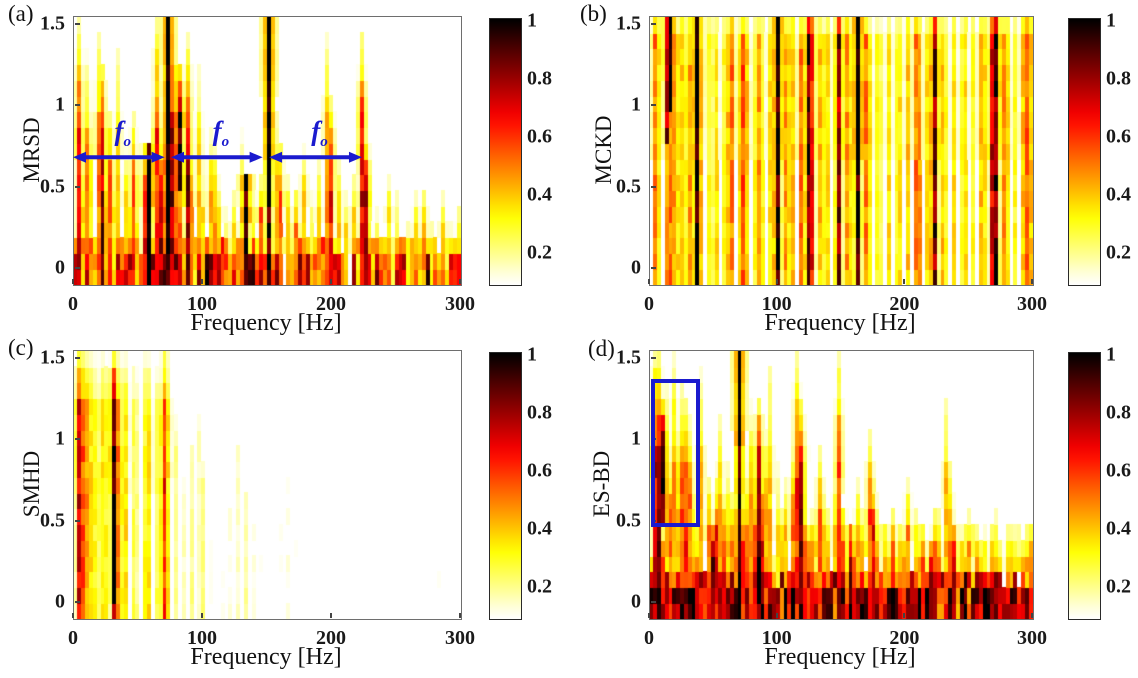 This screenshot has width=1138, height=678. I want to click on xlabel-c: Frequency [Hz], so click(266, 657).